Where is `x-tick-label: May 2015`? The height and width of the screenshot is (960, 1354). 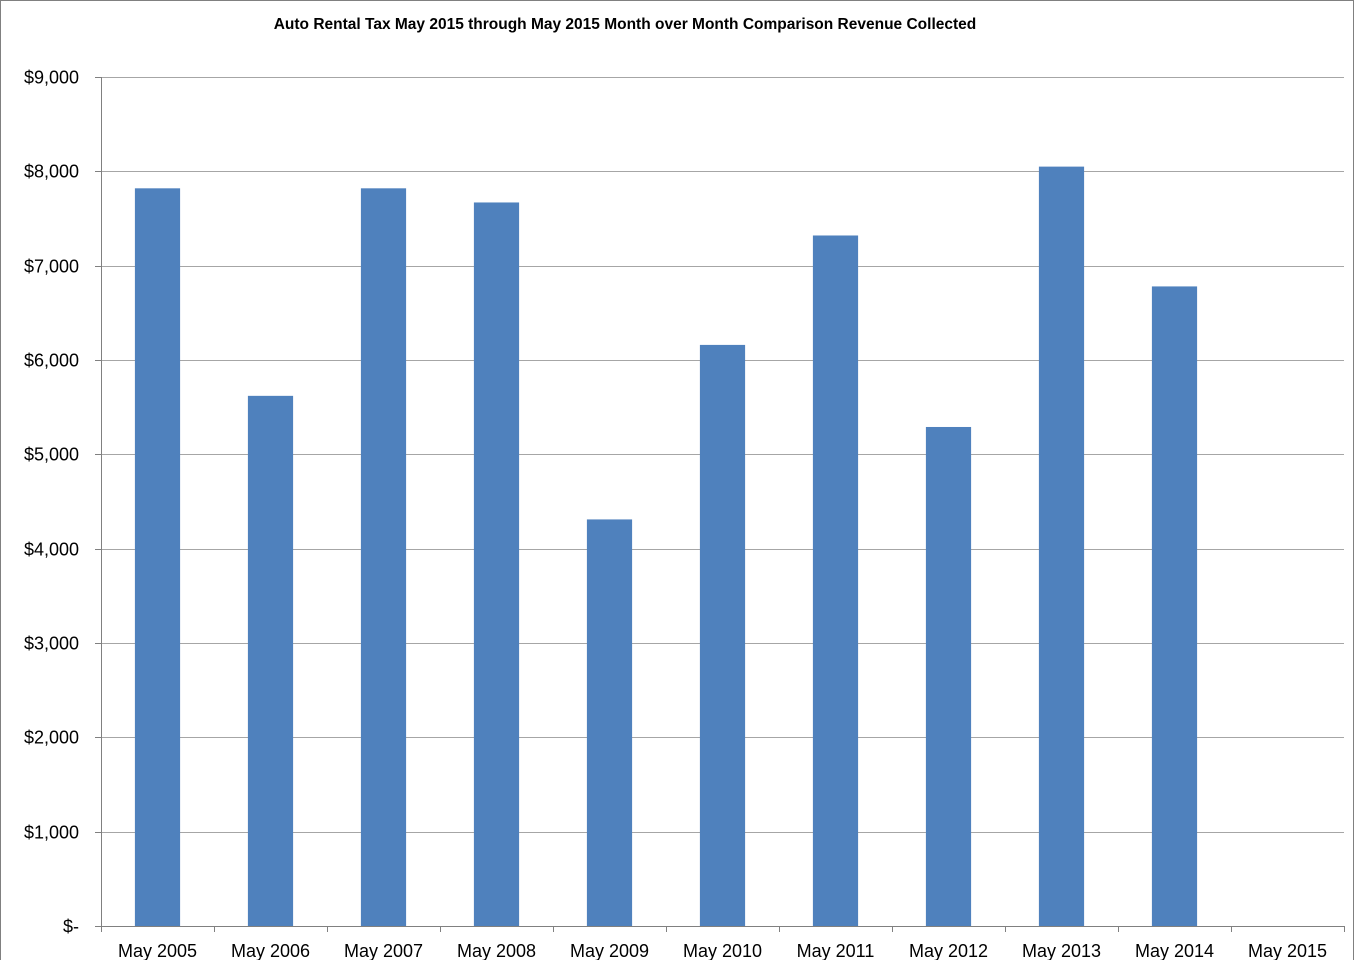 x-tick-label: May 2015 is located at coordinates (1287, 950).